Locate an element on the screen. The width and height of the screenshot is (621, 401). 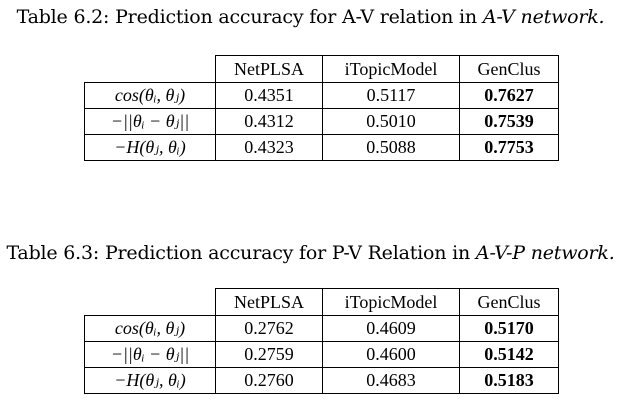
cell-genclus: 0.7753 is located at coordinates (509, 147).